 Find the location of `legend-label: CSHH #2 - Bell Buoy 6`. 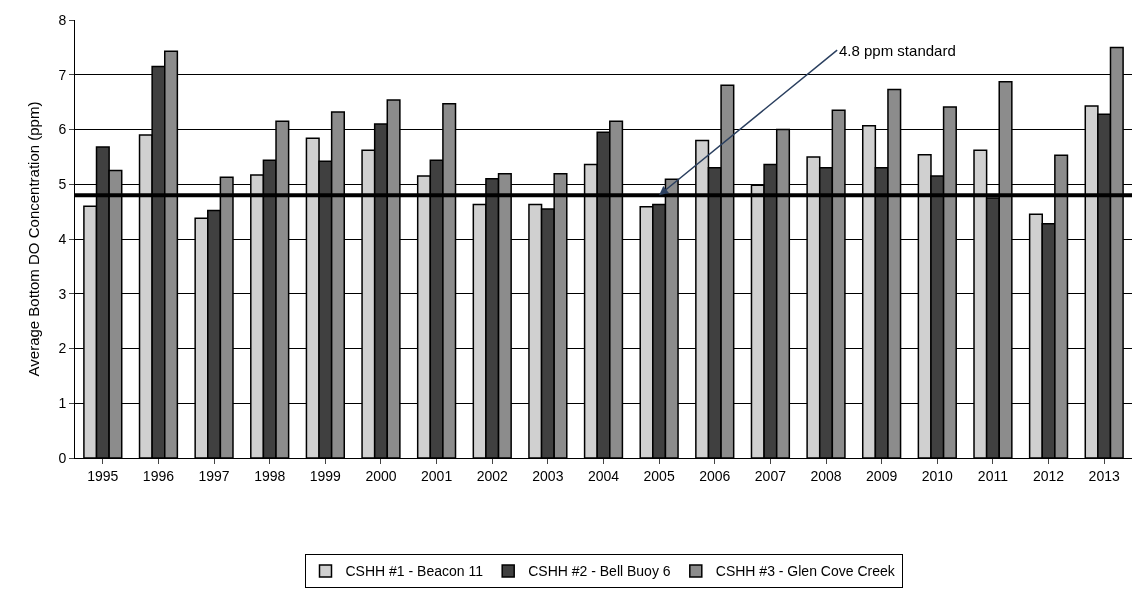

legend-label: CSHH #2 - Bell Buoy 6 is located at coordinates (599, 571).